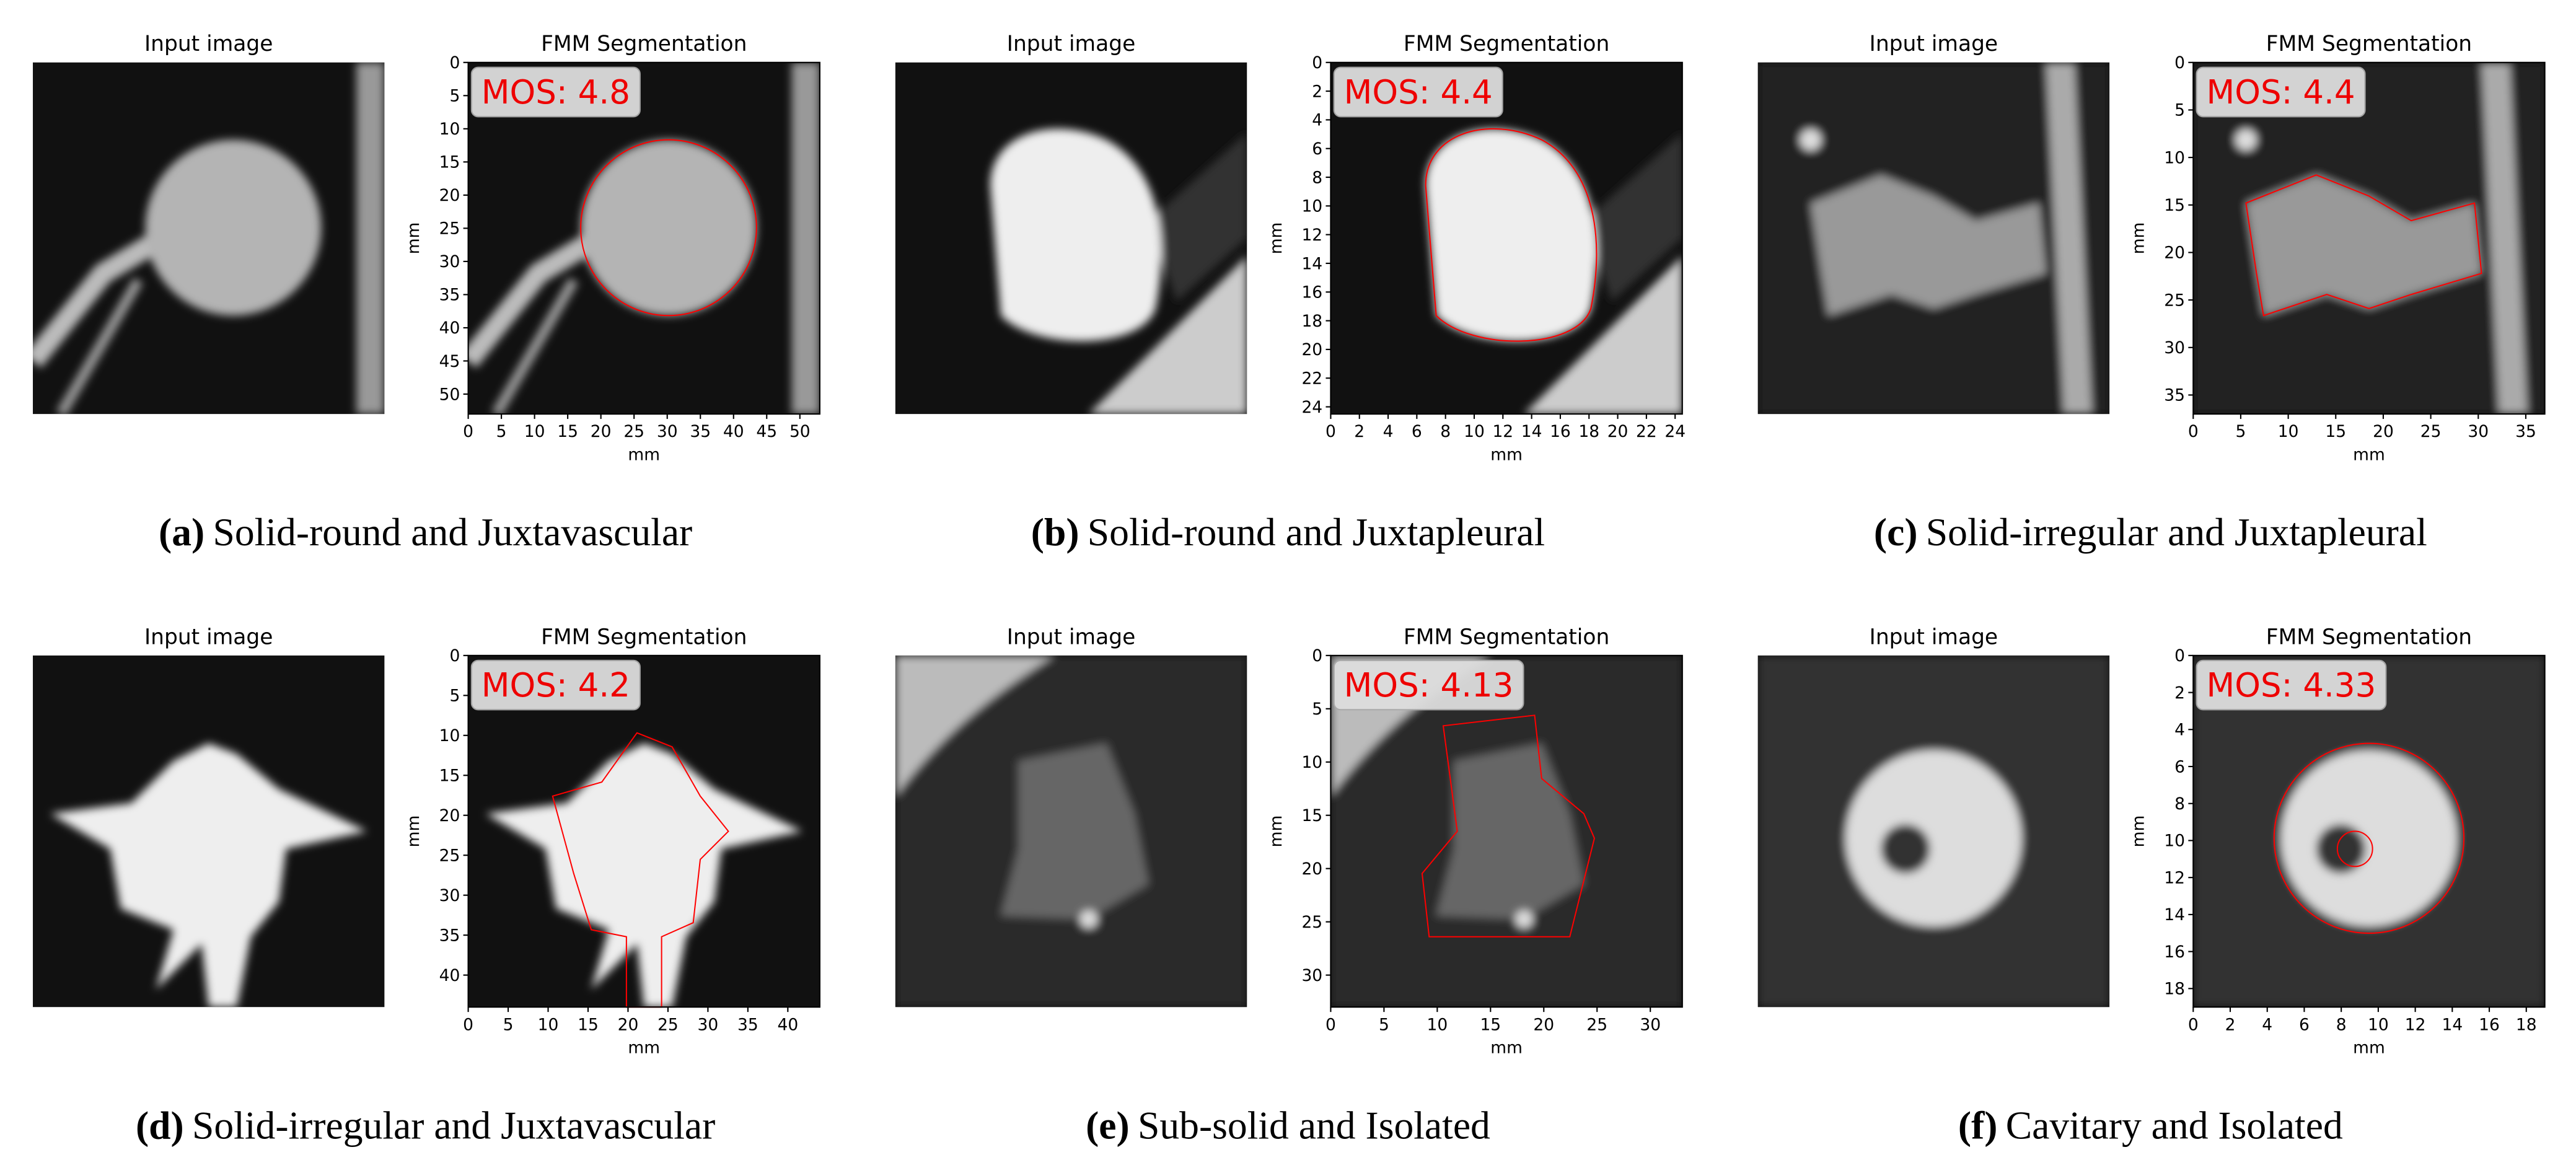 This screenshot has width=2576, height=1173. Describe the element at coordinates (449, 976) in the screenshot. I see `y-tick-label: 40` at that location.